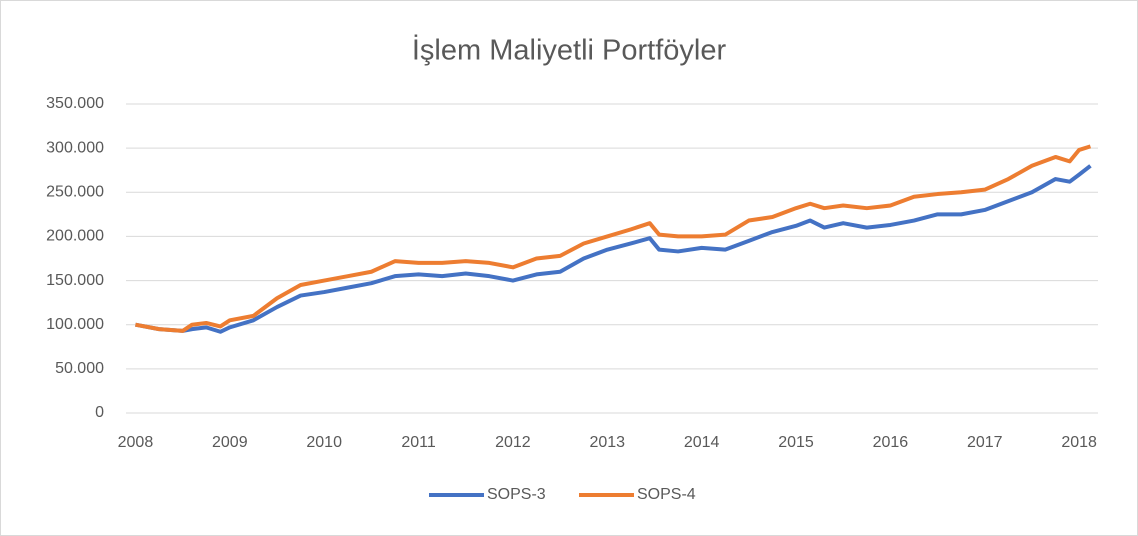 This screenshot has height=536, width=1138. I want to click on y-tick-label: 50.000, so click(79, 368).